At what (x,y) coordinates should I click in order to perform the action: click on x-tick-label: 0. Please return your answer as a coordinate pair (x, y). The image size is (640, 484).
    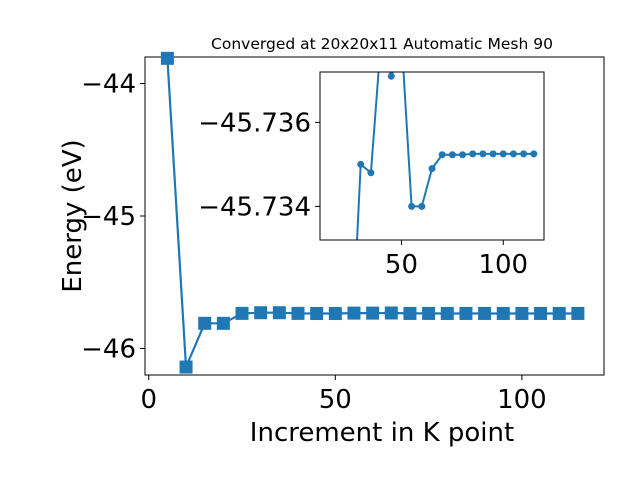
    Looking at the image, I should click on (148, 400).